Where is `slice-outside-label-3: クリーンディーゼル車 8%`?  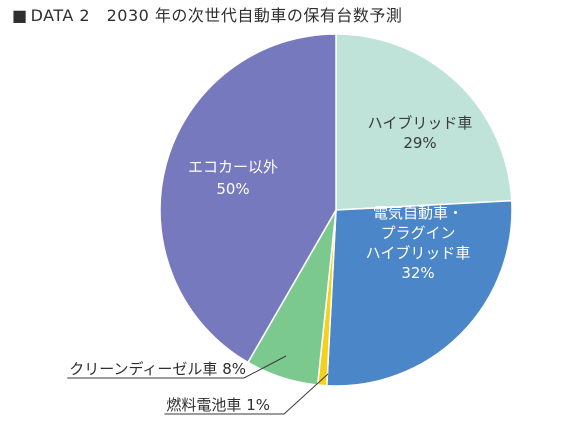
slice-outside-label-3: クリーンディーゼル車 8% is located at coordinates (157, 369).